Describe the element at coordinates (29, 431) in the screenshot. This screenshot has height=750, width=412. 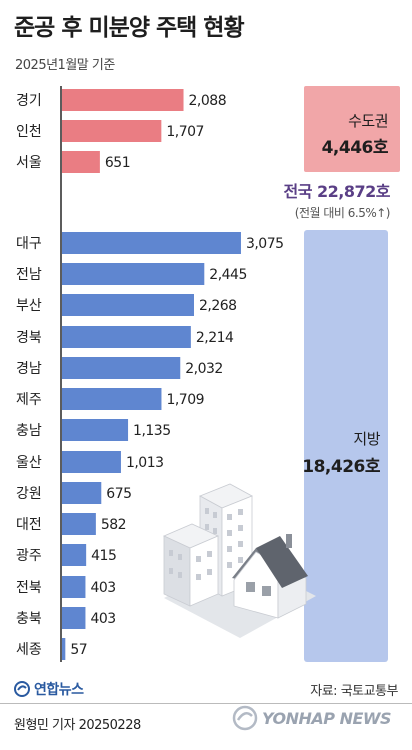
I see `category-label-9: 충남` at that location.